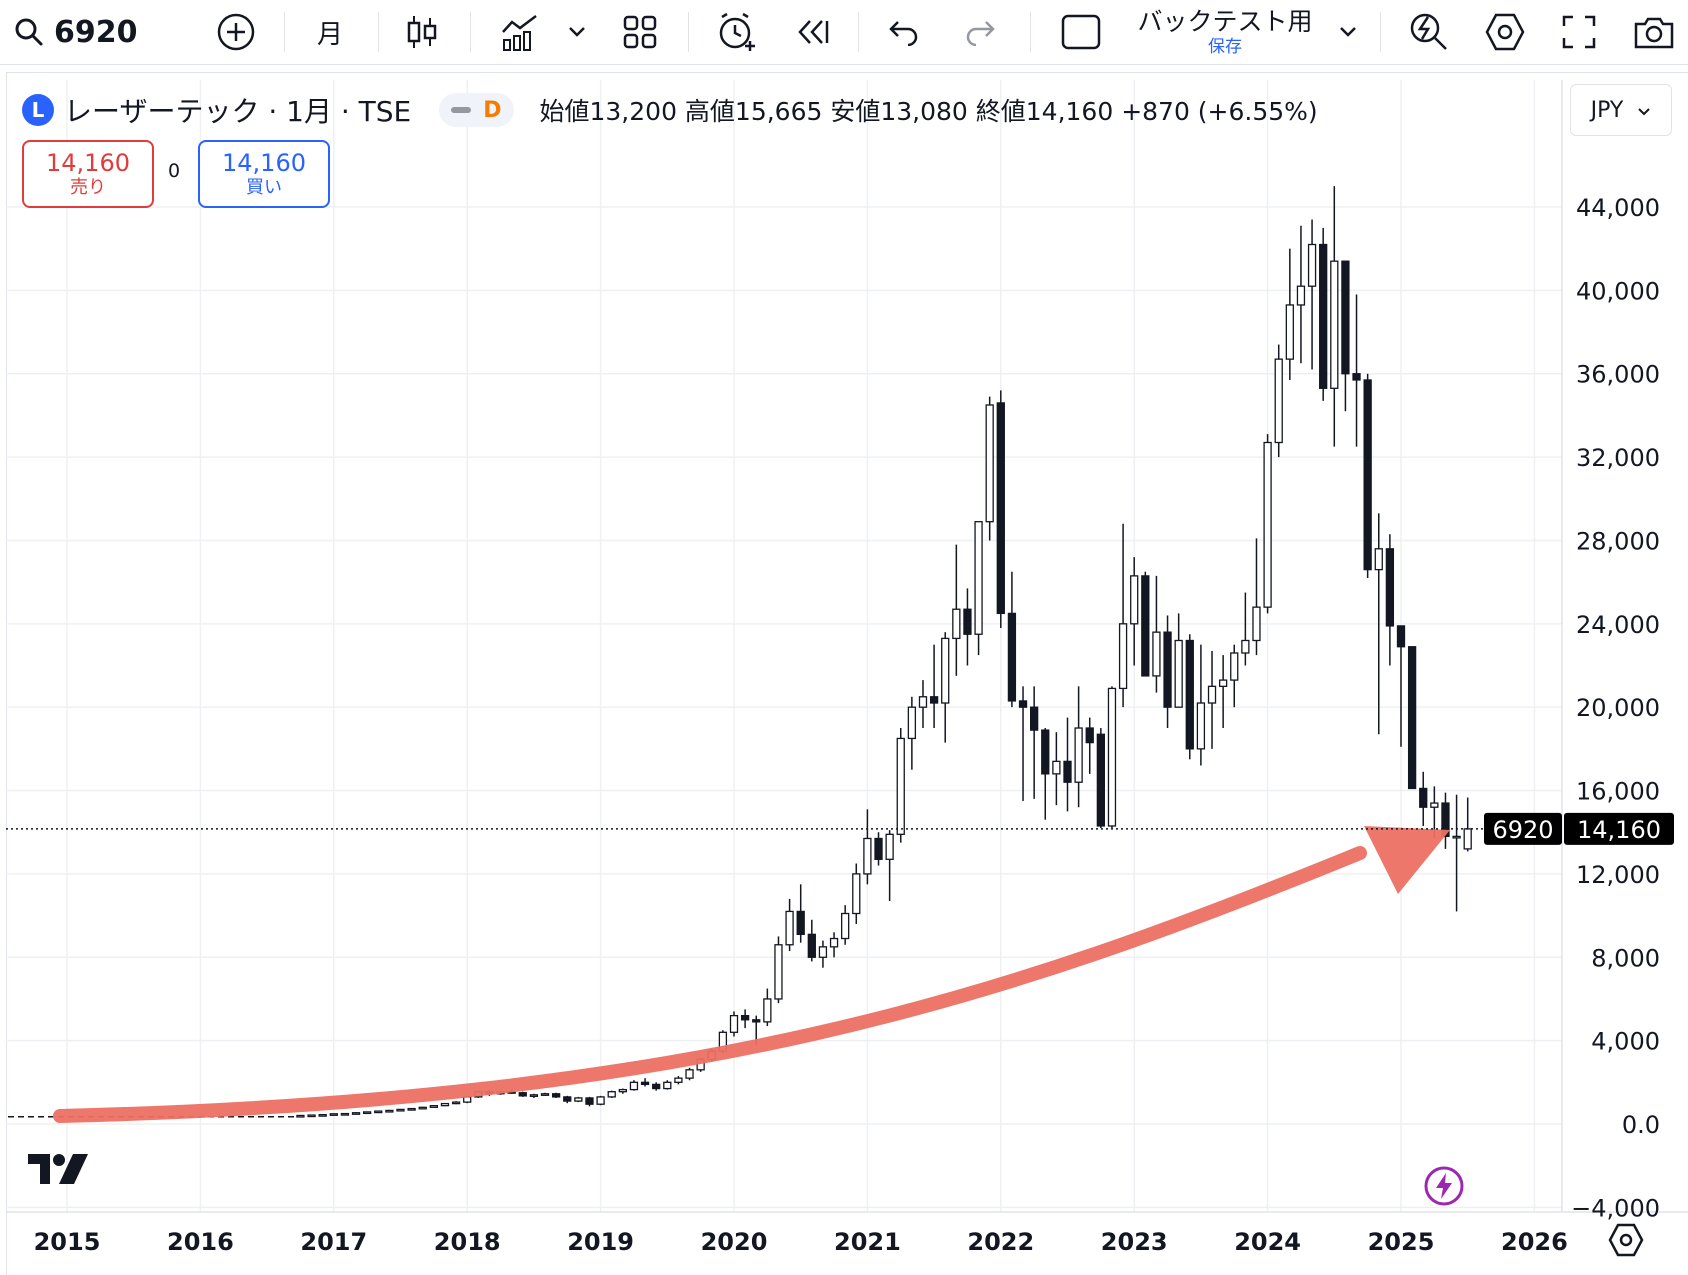  Describe the element at coordinates (88, 163) in the screenshot. I see `sell-price: 14,160` at that location.